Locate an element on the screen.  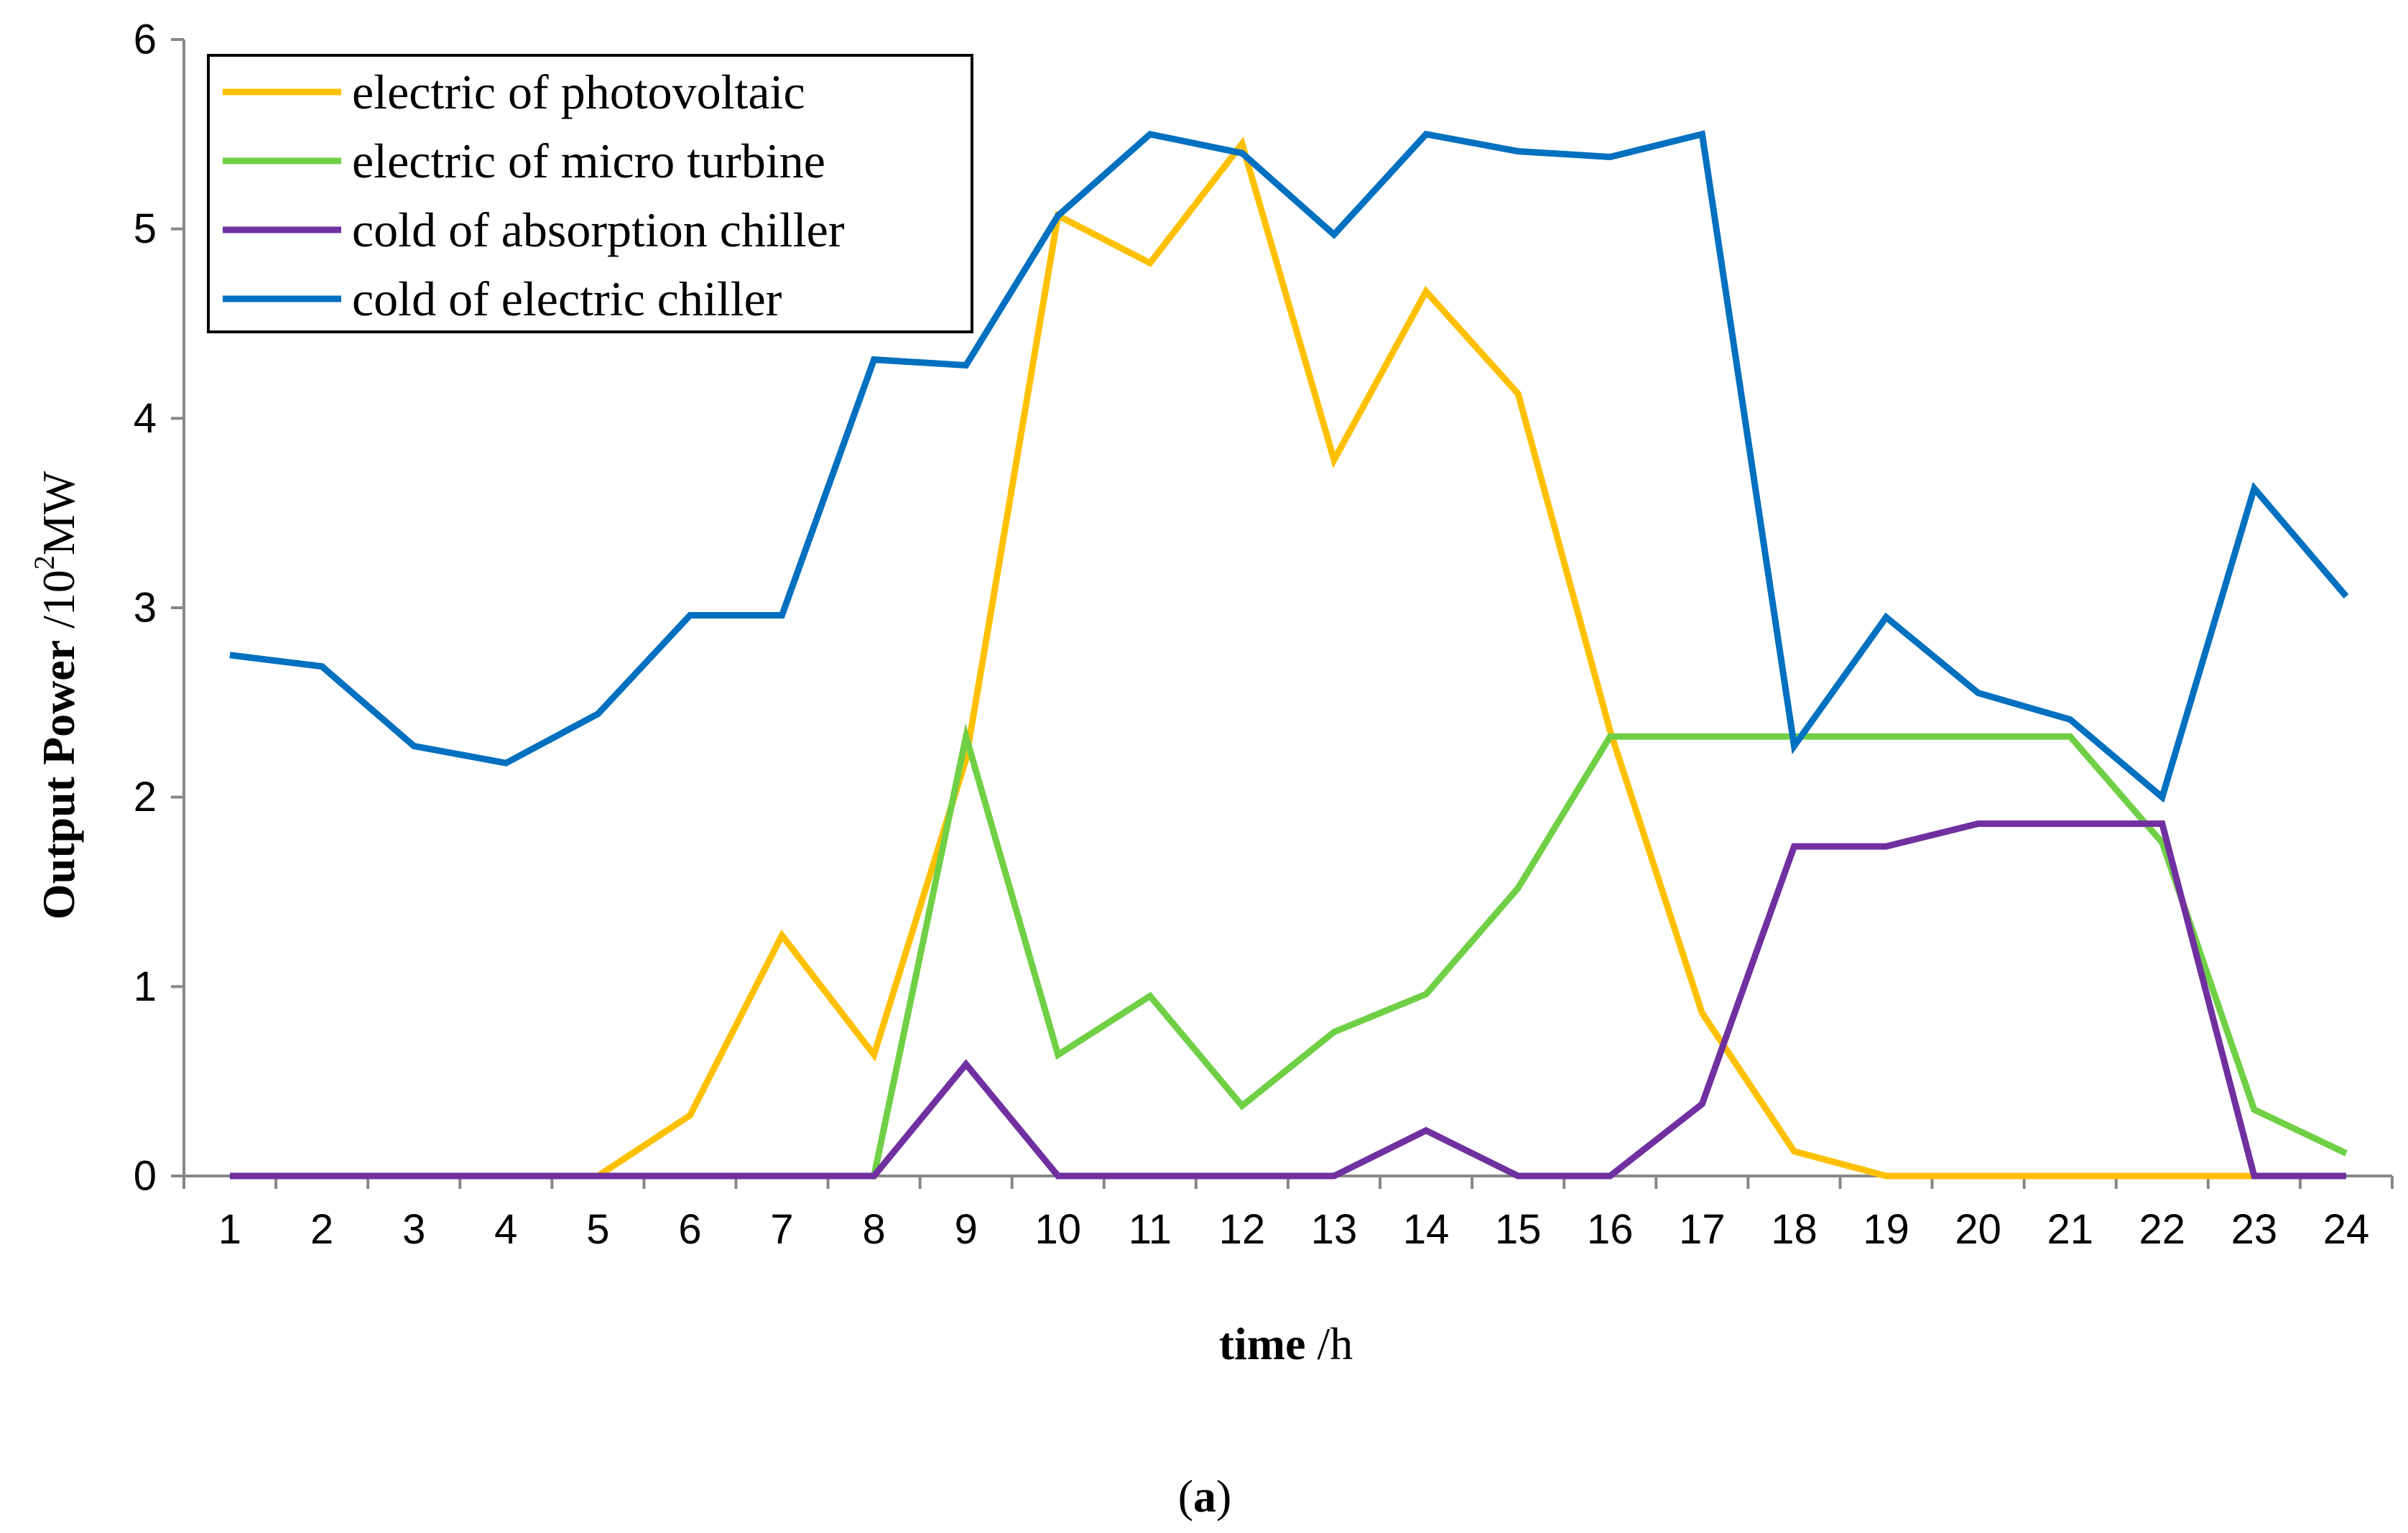
x-tick-label: 19 is located at coordinates (1886, 1229).